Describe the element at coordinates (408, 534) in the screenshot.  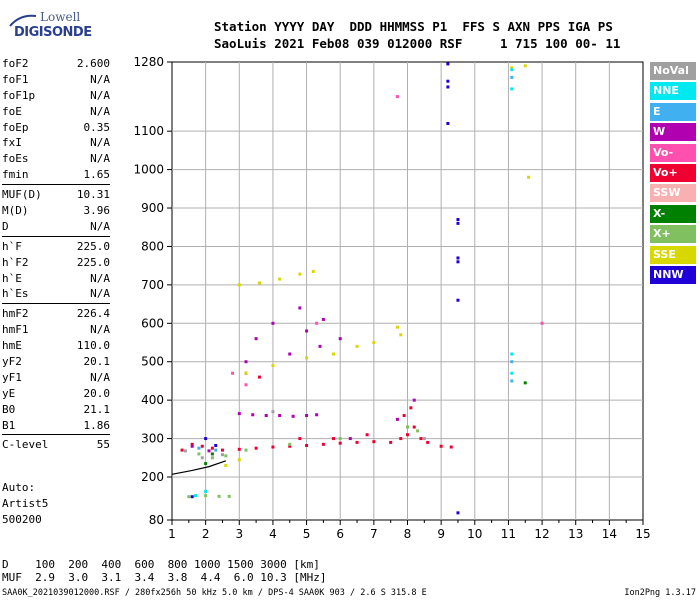
I see `x-tick-label: 8` at that location.